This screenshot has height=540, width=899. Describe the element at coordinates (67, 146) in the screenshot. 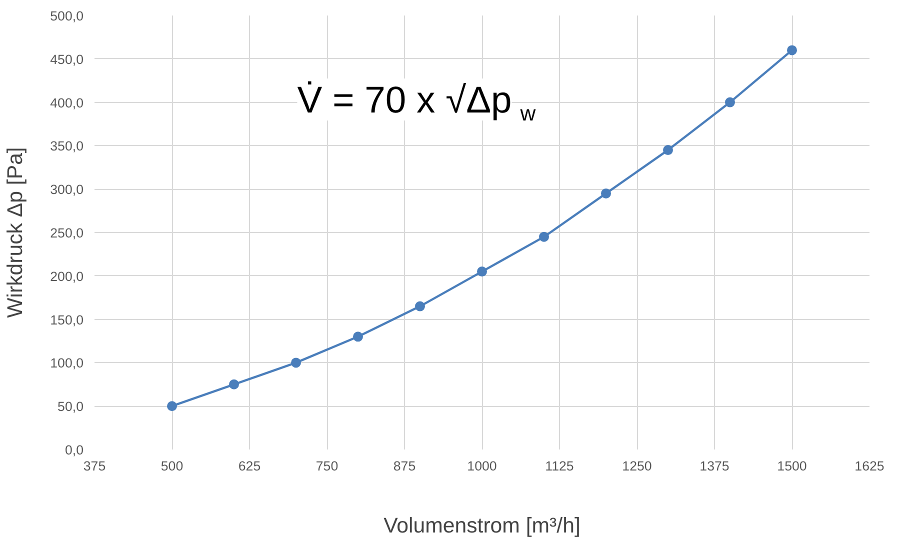

I see `y-tick-label: 350,0` at that location.